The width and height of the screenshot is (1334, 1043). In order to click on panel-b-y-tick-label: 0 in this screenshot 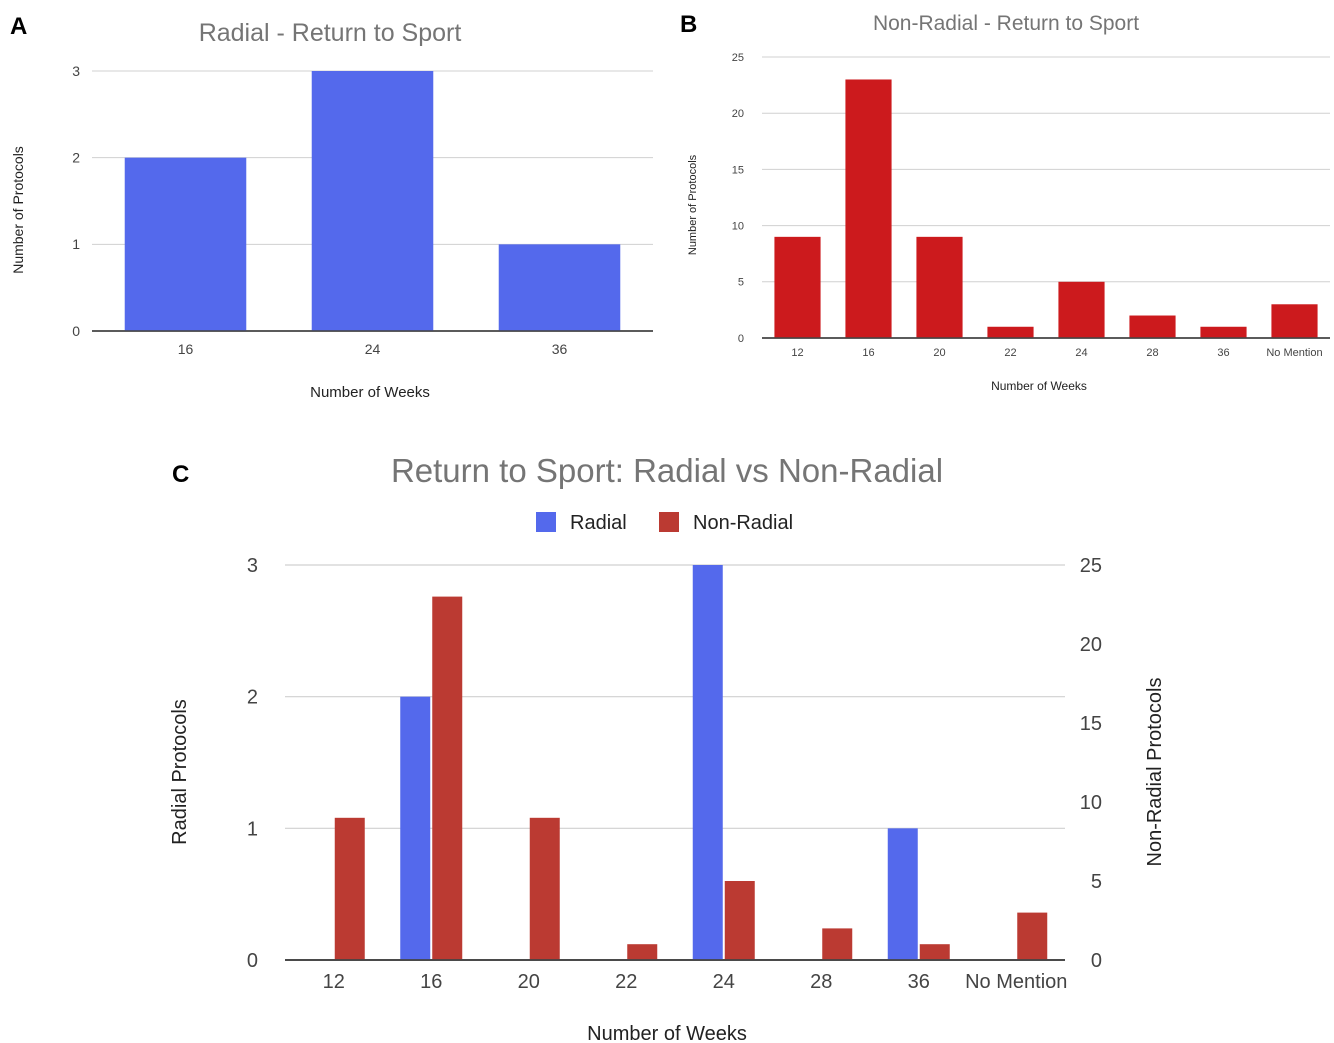, I will do `click(741, 339)`.